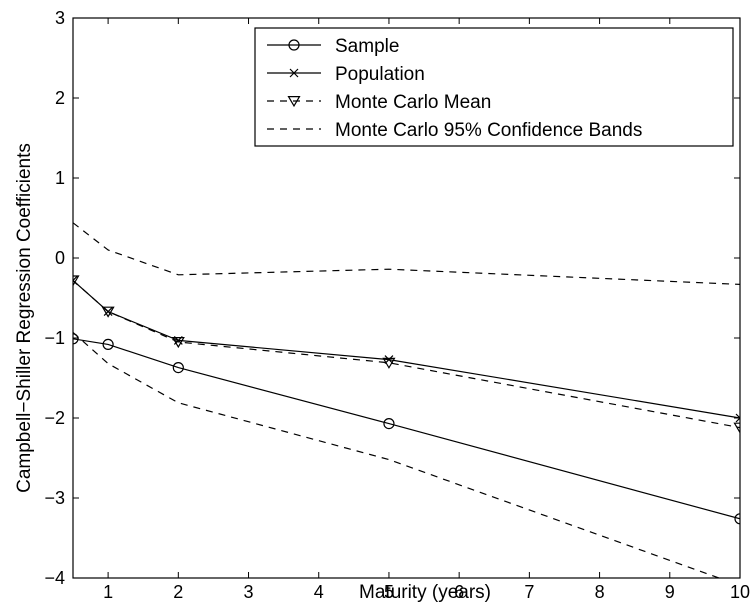 The height and width of the screenshot is (603, 754). What do you see at coordinates (380, 74) in the screenshot?
I see `legend-population-label: Population` at bounding box center [380, 74].